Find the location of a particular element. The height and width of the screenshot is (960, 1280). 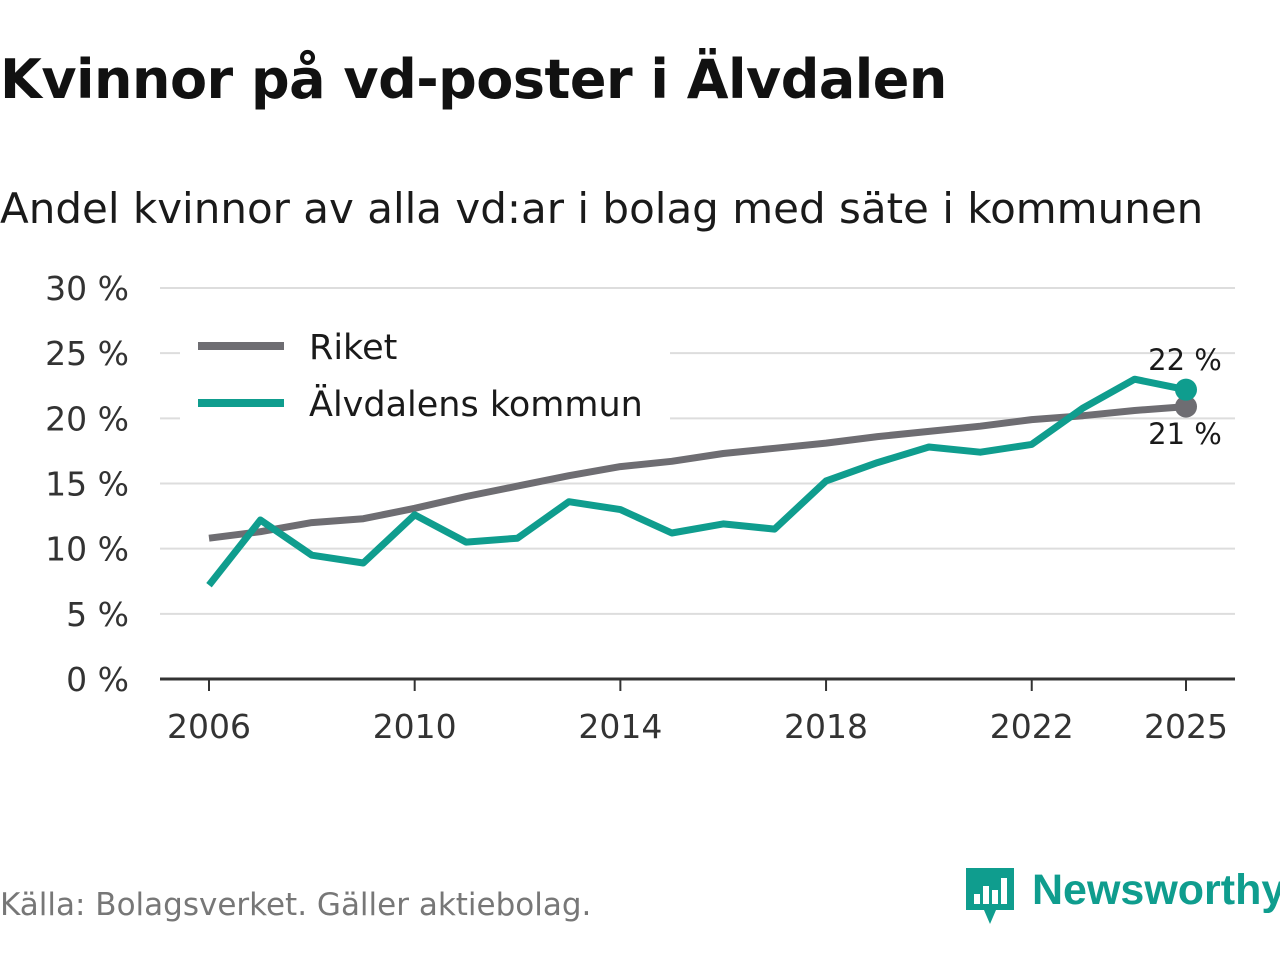

x-tick-label: 2014 is located at coordinates (620, 726).